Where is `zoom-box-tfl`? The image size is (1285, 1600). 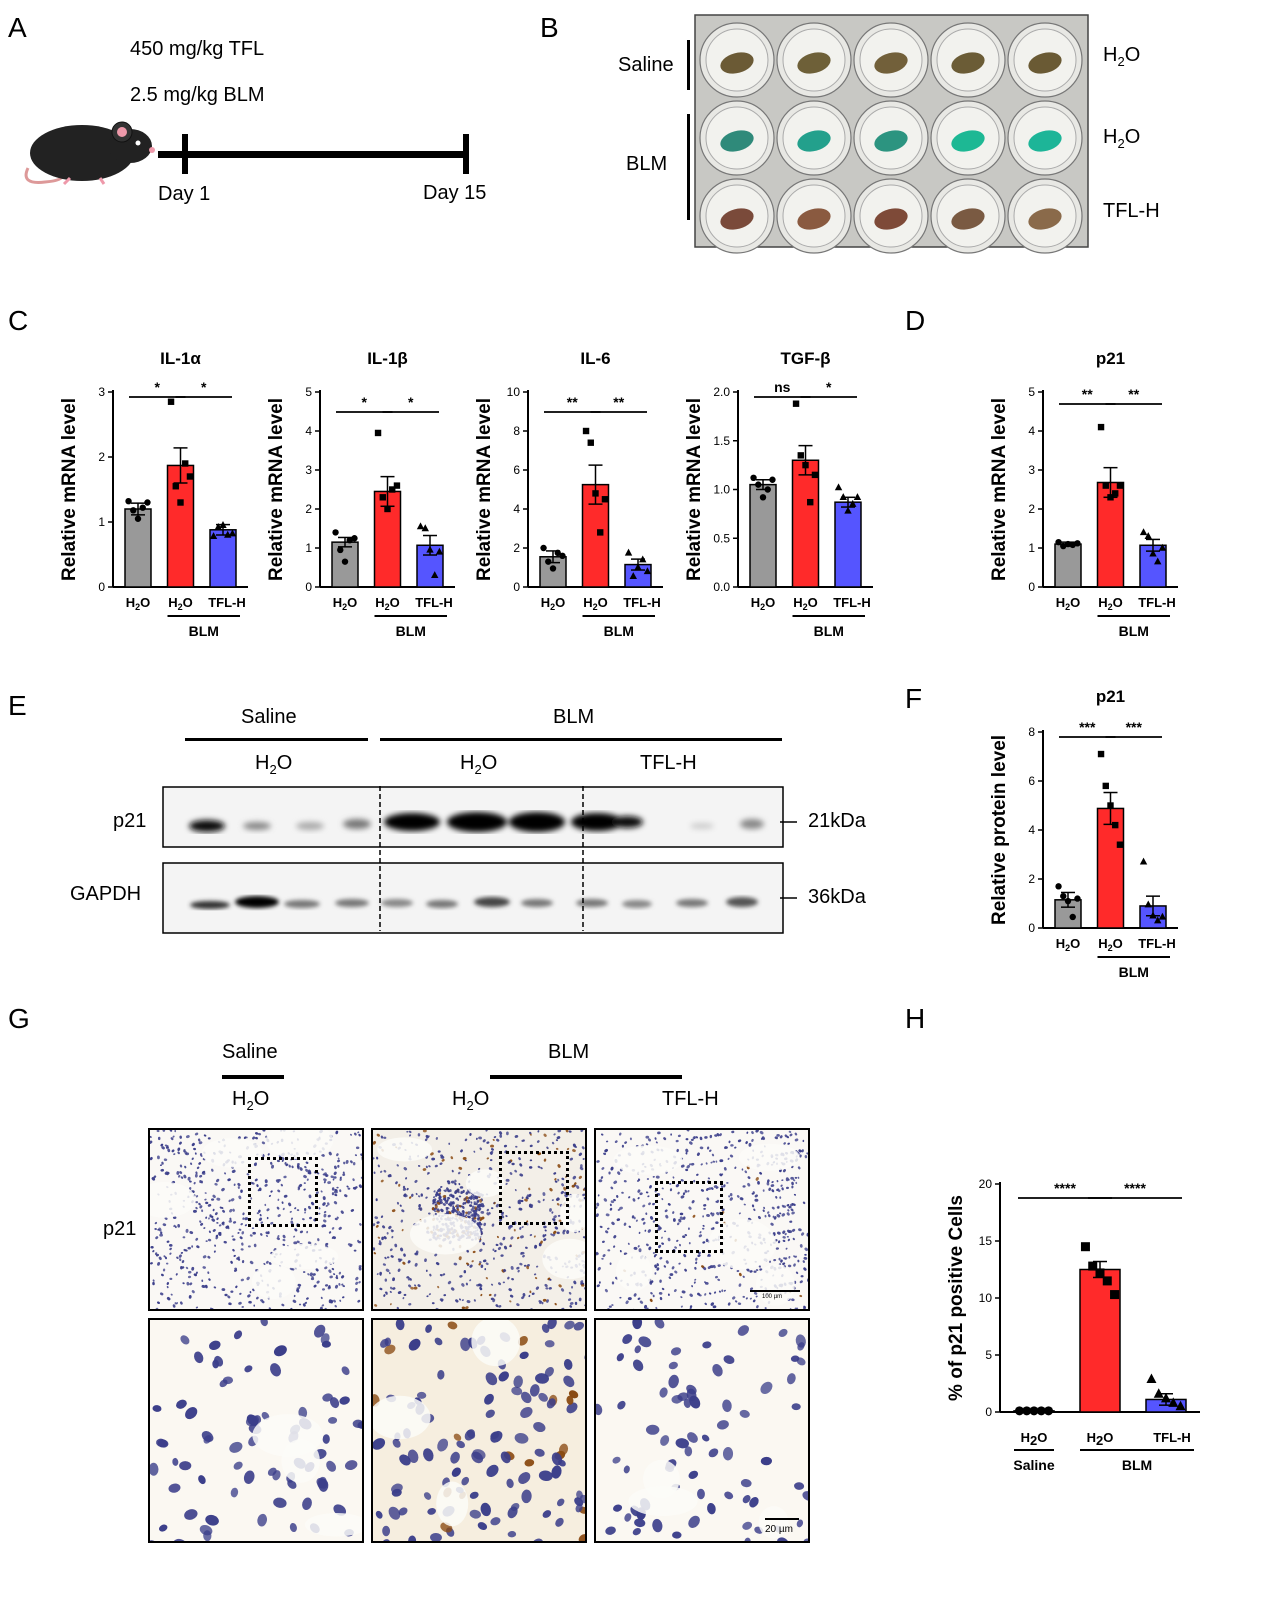 zoom-box-tfl is located at coordinates (689, 1217).